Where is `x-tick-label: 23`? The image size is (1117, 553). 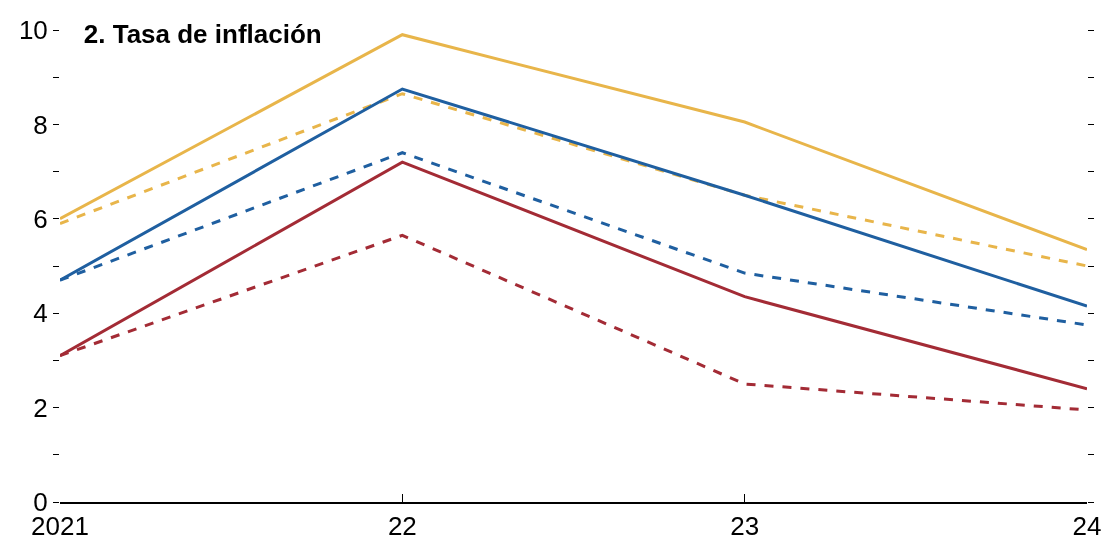
x-tick-label: 23 is located at coordinates (745, 525).